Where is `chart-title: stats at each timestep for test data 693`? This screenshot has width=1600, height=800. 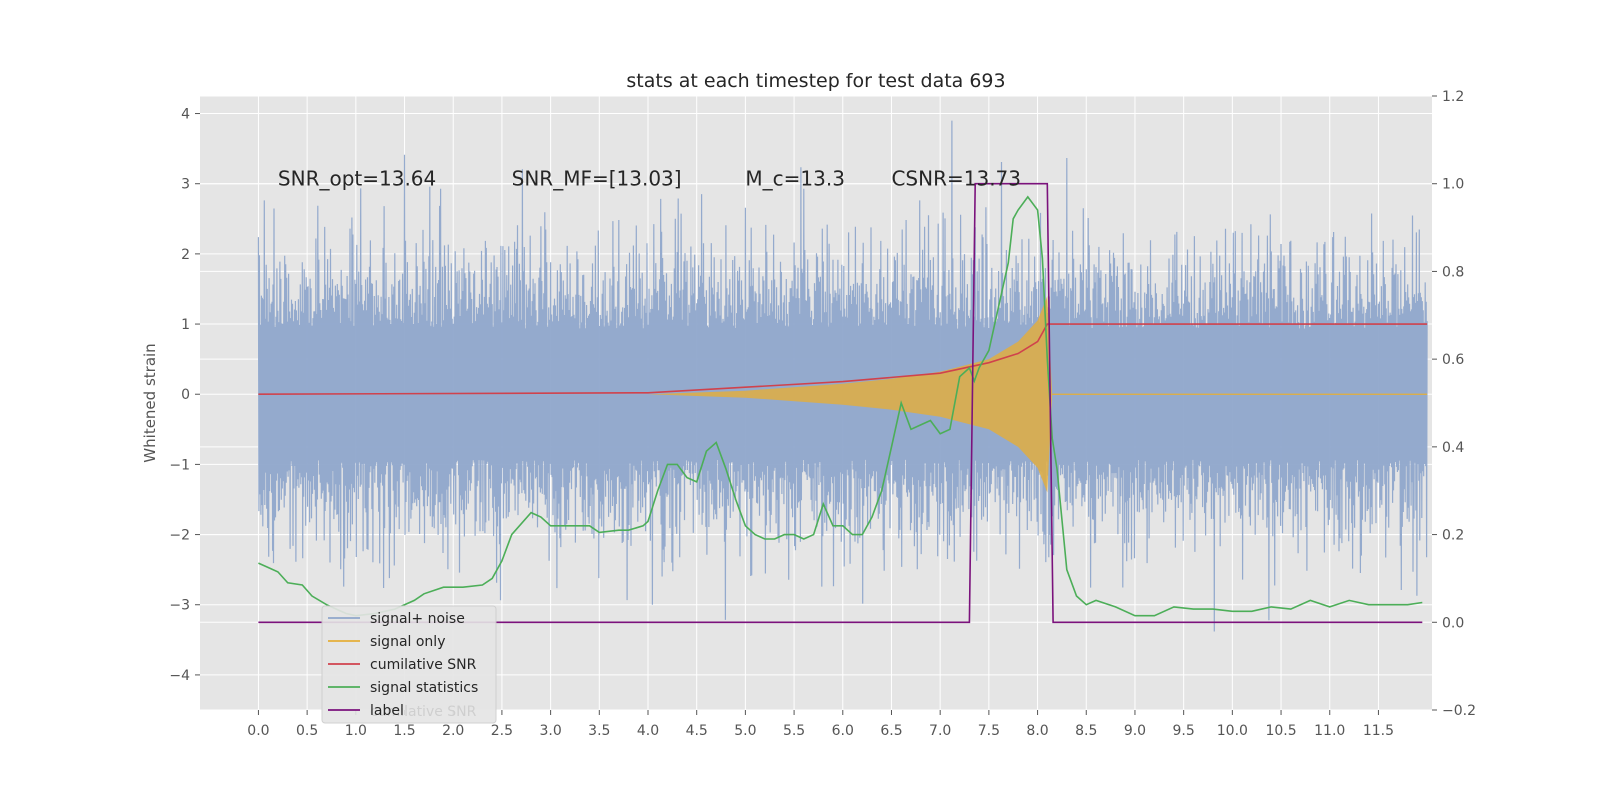
chart-title: stats at each timestep for test data 693 is located at coordinates (815, 81).